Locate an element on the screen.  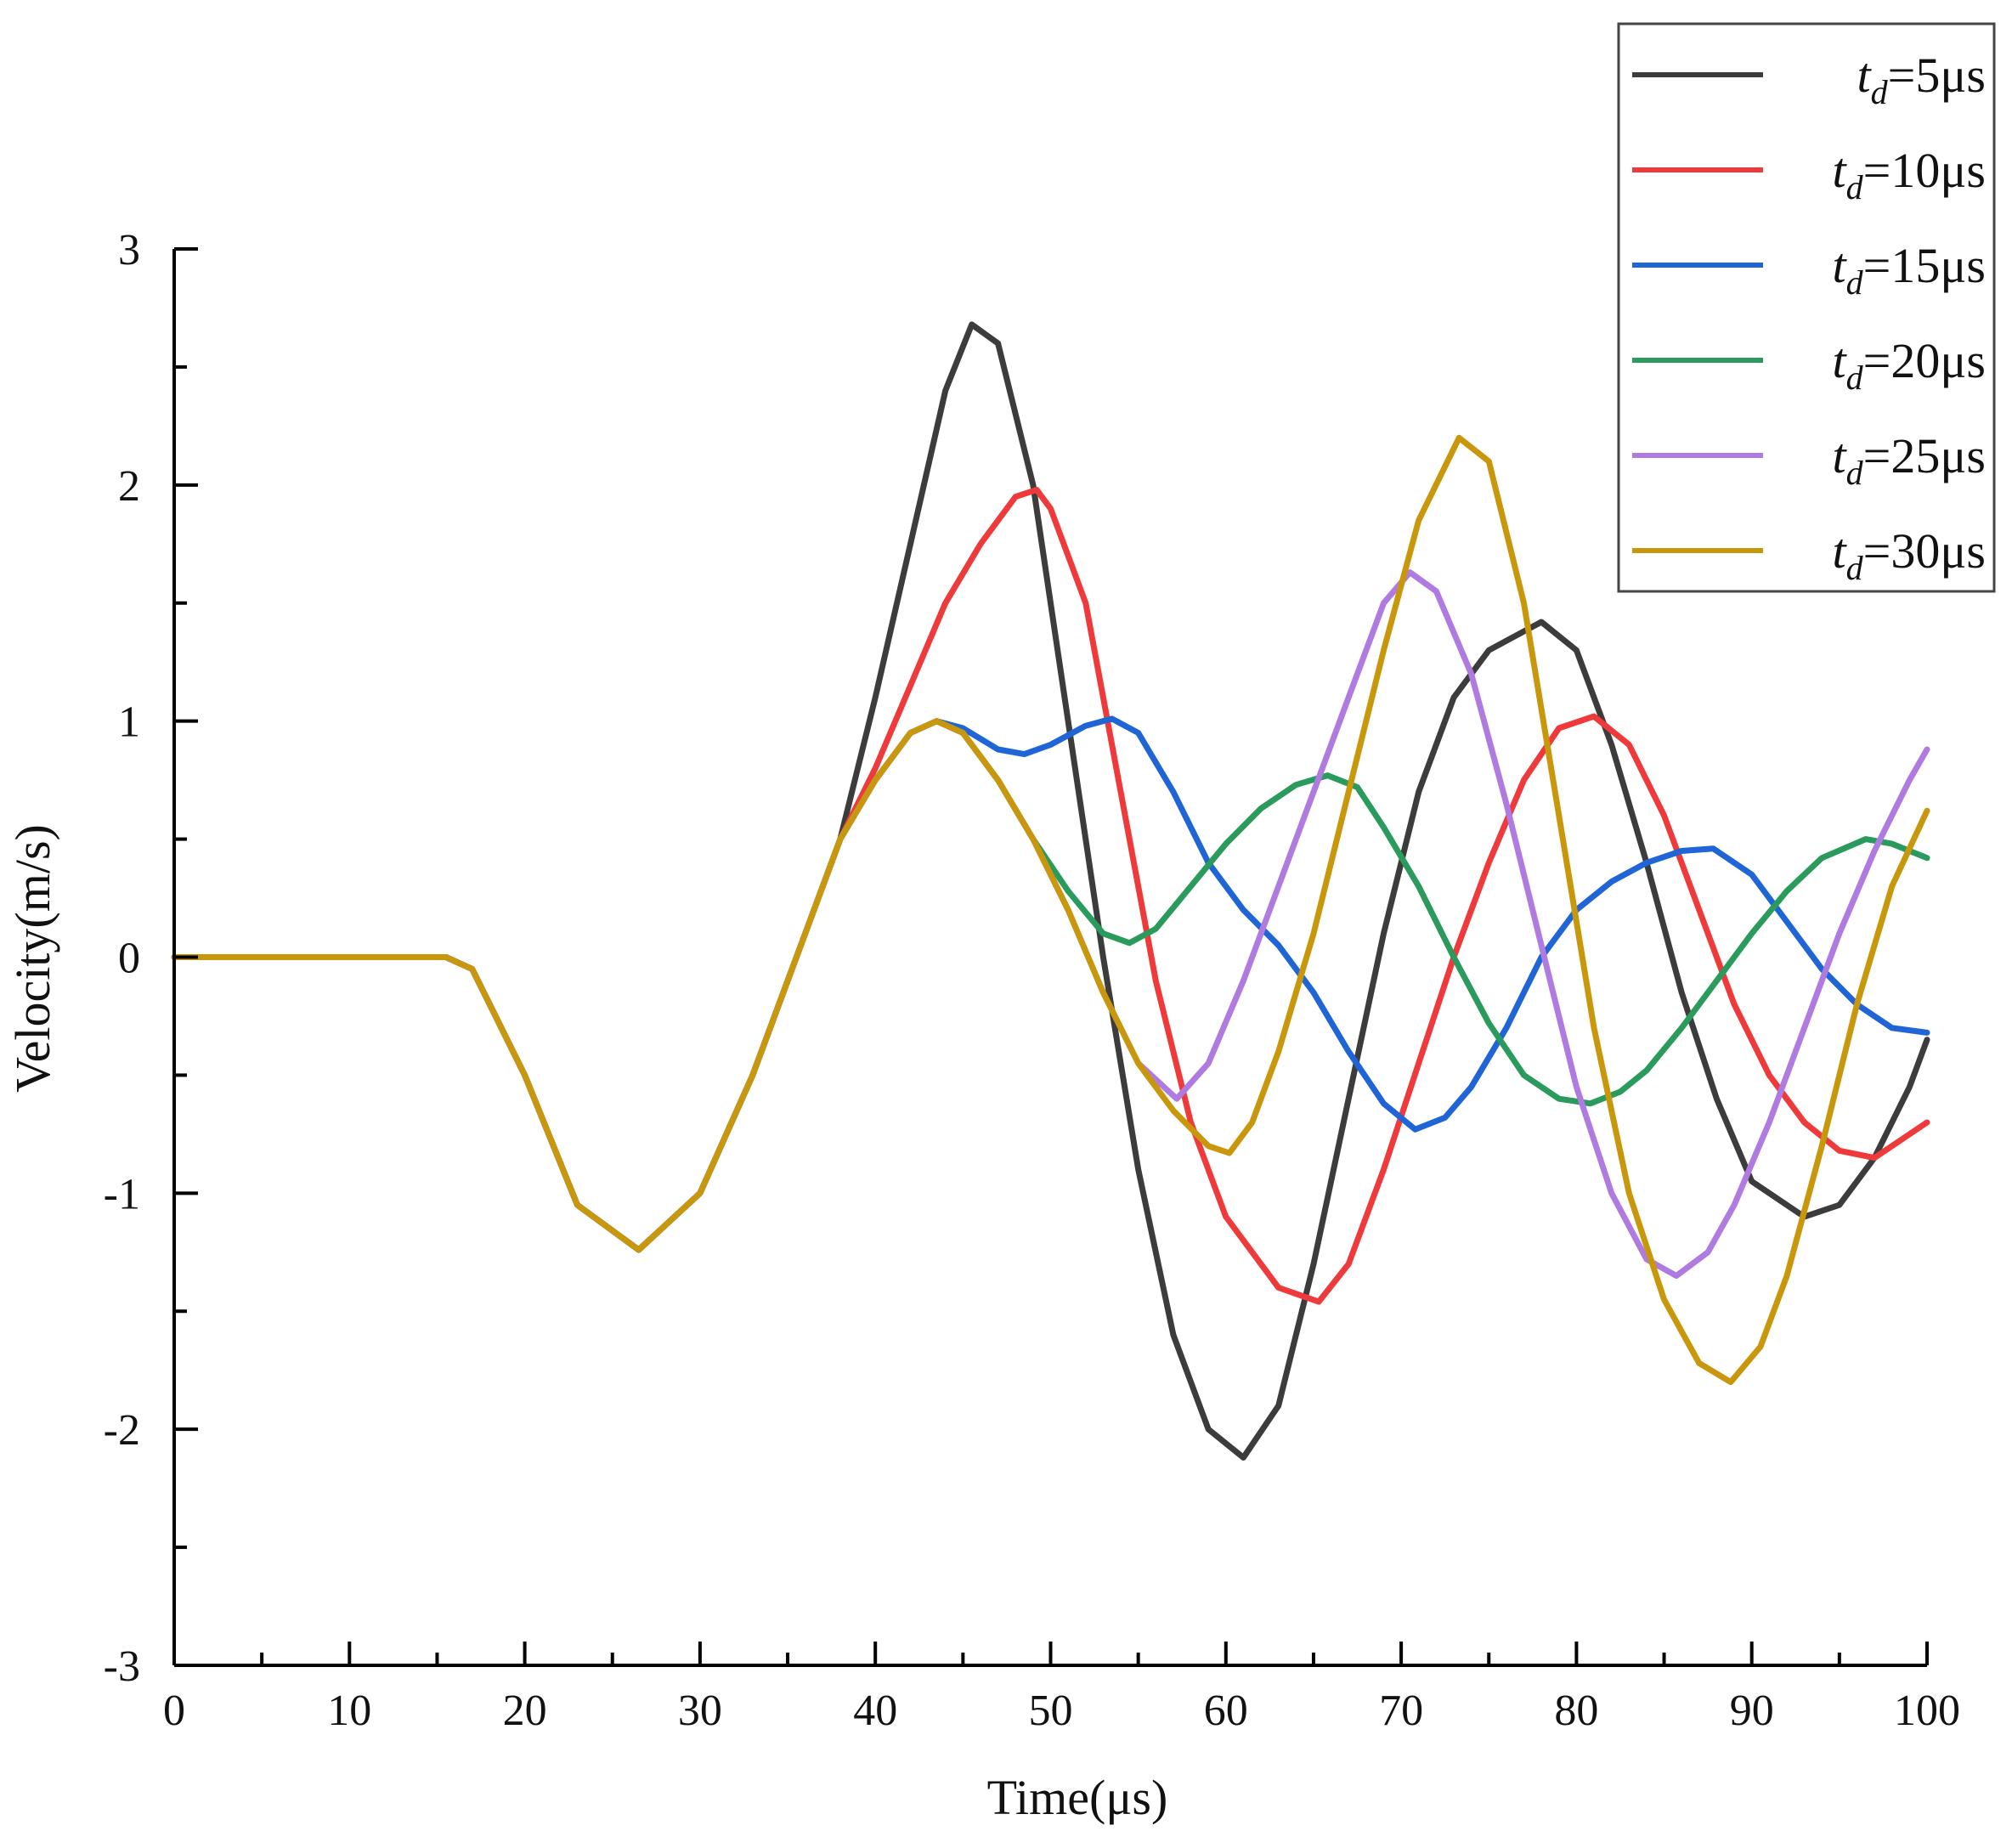
y-tick-label: 1 is located at coordinates (129, 722).